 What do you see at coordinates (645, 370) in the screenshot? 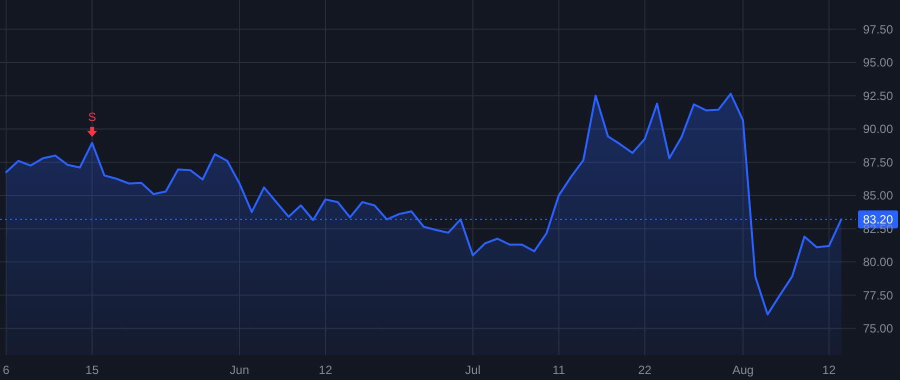
I see `x-tick-label: 22` at bounding box center [645, 370].